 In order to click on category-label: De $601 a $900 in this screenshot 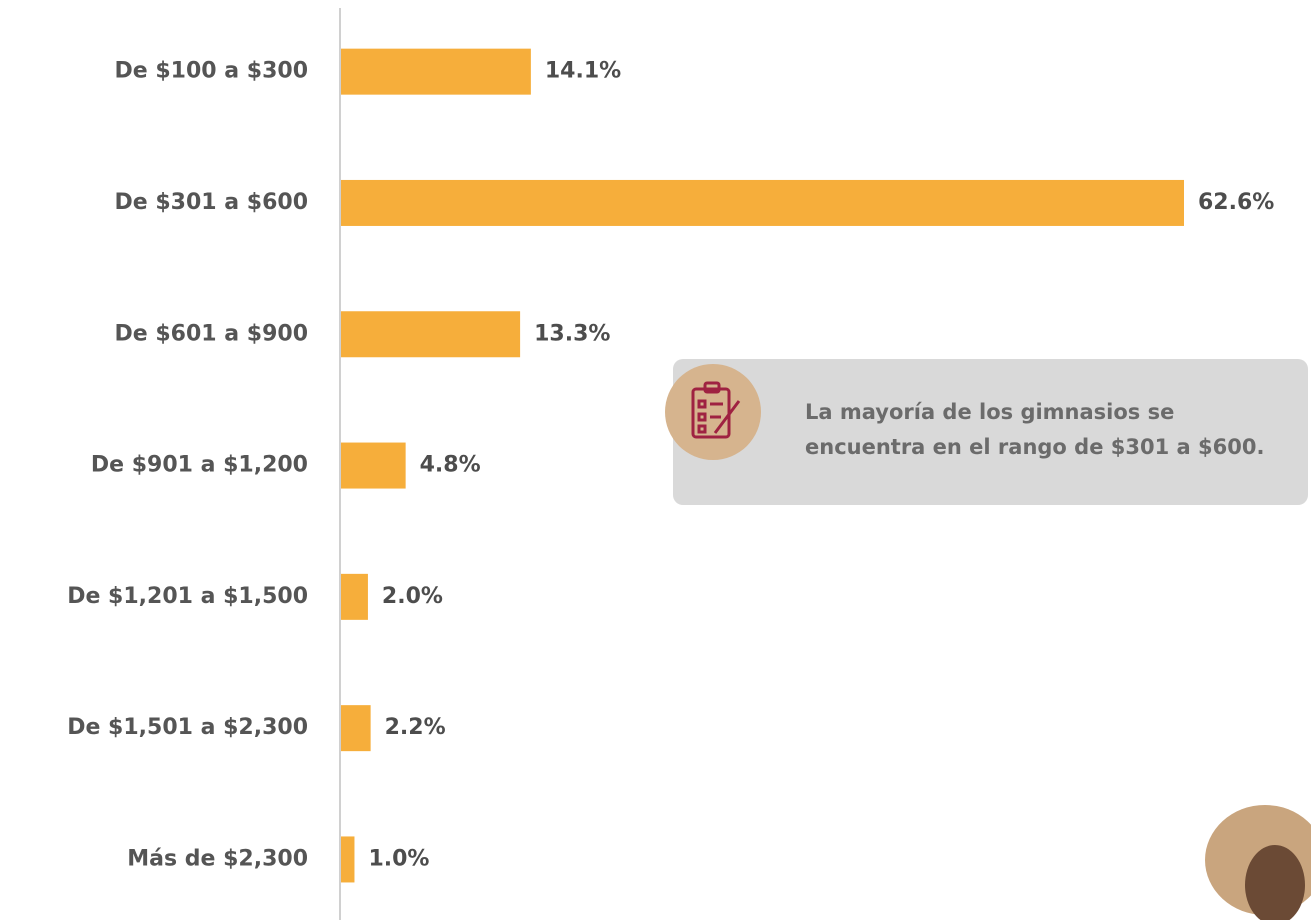, I will do `click(211, 333)`.